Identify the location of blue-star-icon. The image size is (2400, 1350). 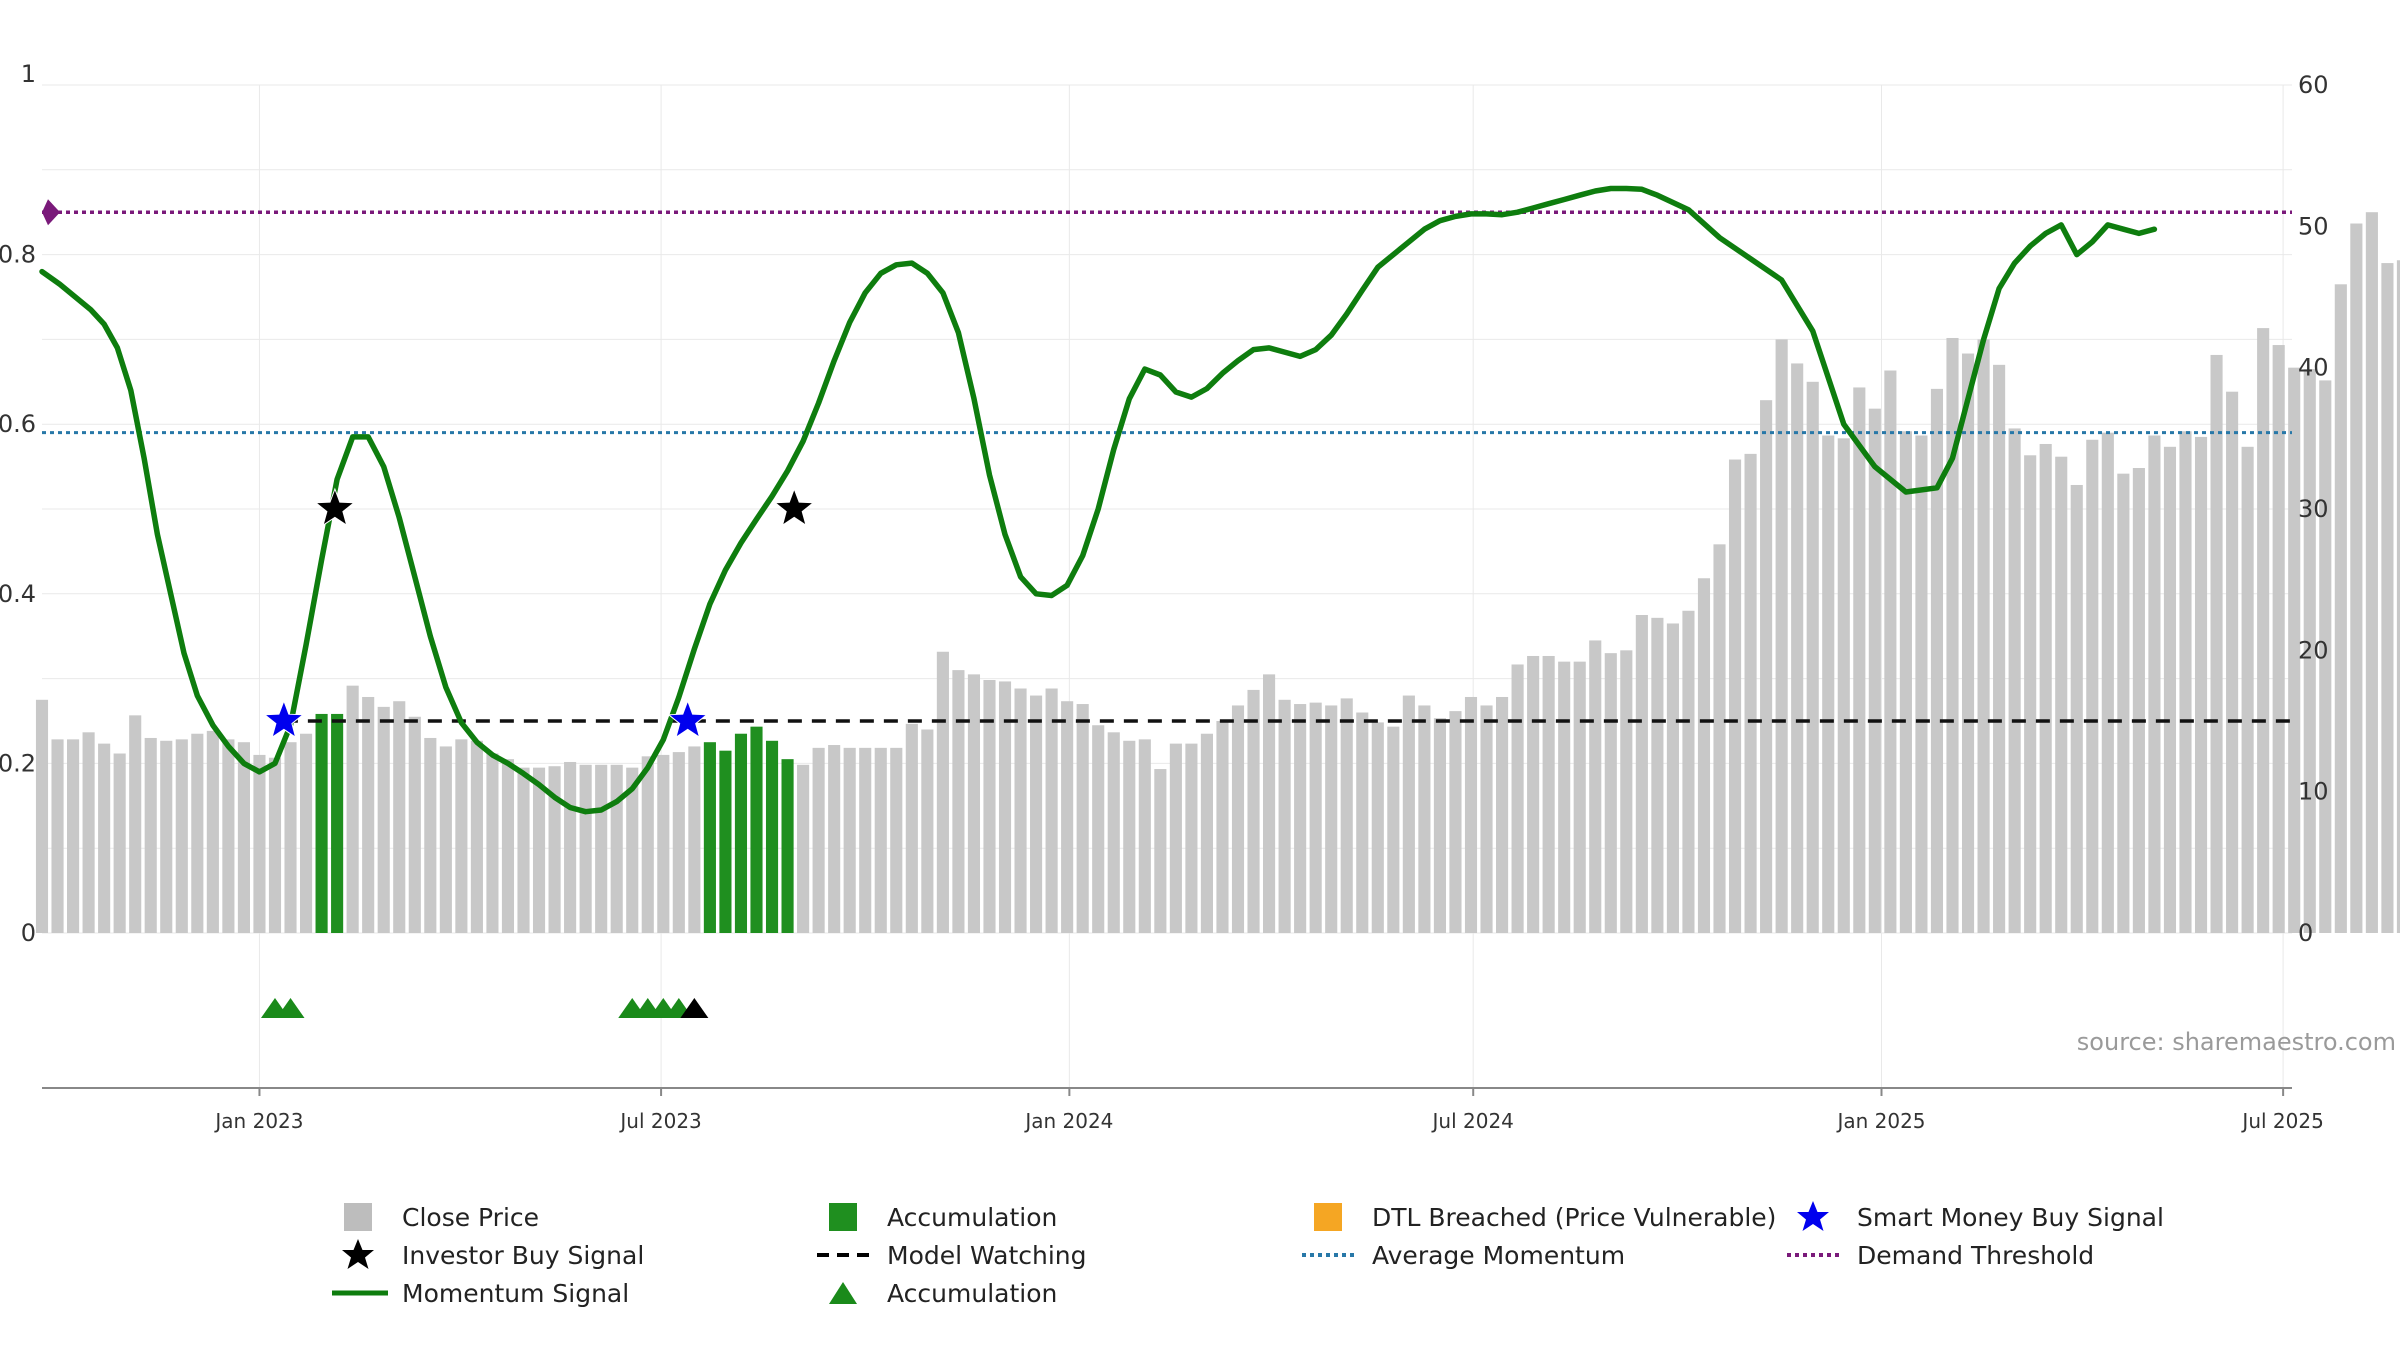
(1813, 1216).